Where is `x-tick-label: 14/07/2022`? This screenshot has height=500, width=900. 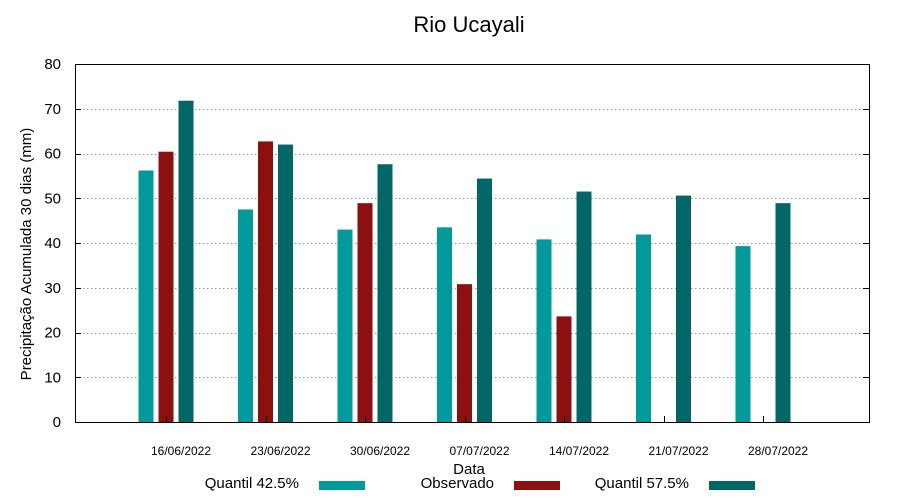 x-tick-label: 14/07/2022 is located at coordinates (579, 451).